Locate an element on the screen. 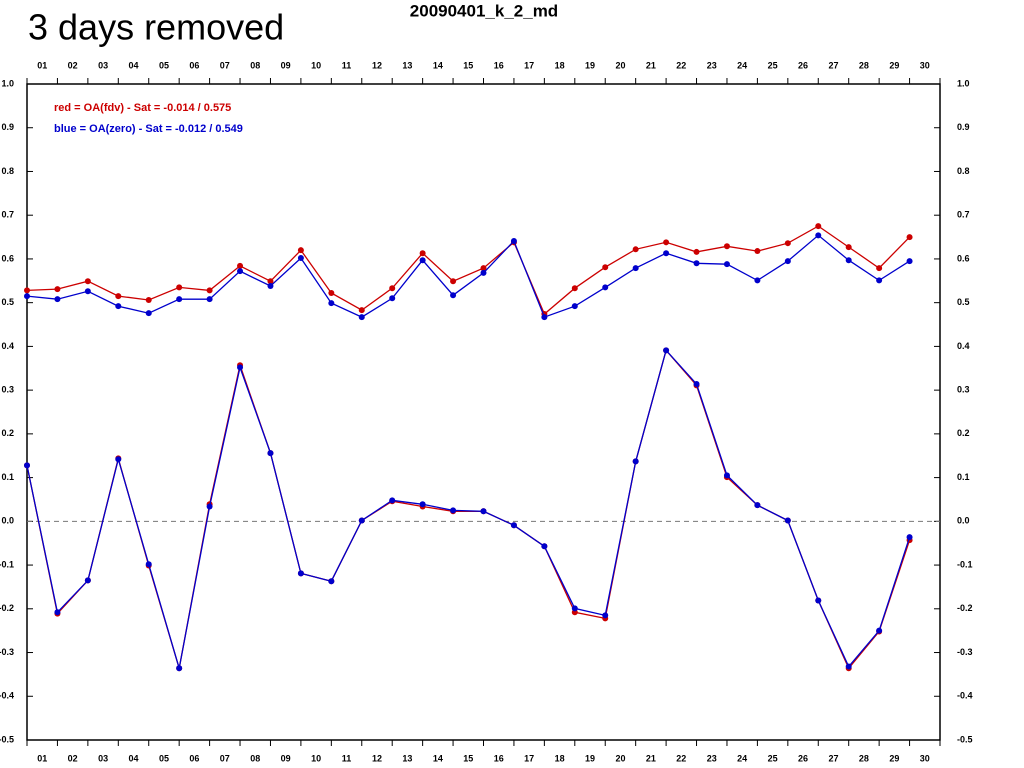 Image resolution: width=1024 pixels, height=768 pixels. y-tick-label: -0.3 is located at coordinates (7, 652).